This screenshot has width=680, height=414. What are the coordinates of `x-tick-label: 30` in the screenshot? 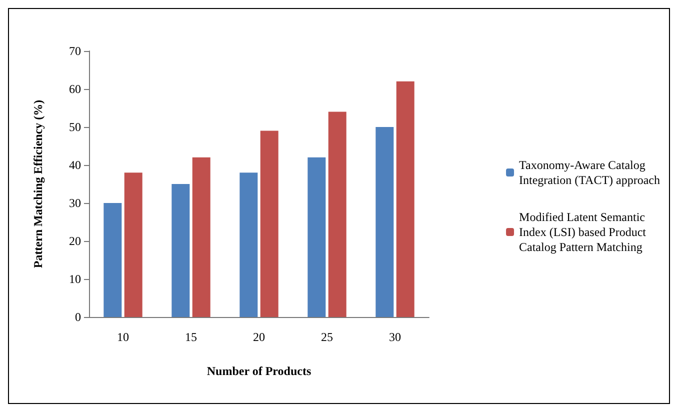 It's located at (395, 337).